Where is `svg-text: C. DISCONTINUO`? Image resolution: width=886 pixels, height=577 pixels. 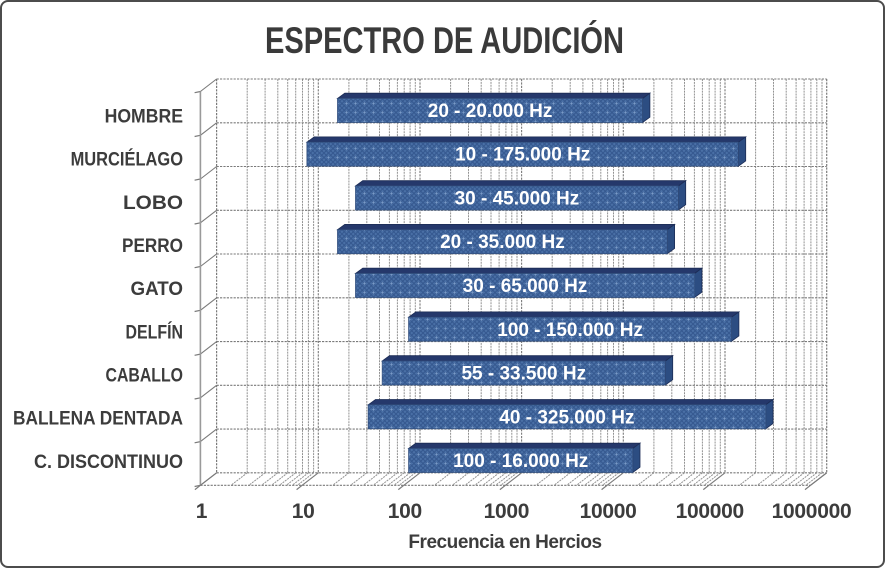
svg-text: C. DISCONTINUO is located at coordinates (108, 462).